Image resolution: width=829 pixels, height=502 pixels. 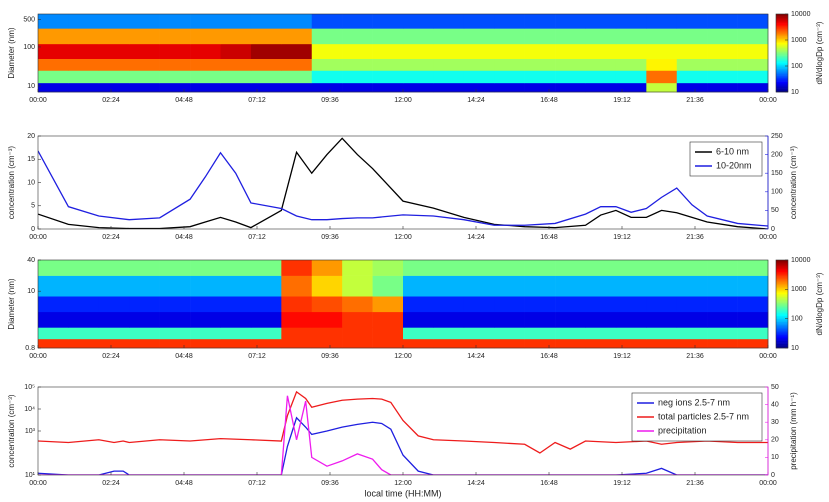 I want to click on x-tick-label: 19:12, so click(x=622, y=100).